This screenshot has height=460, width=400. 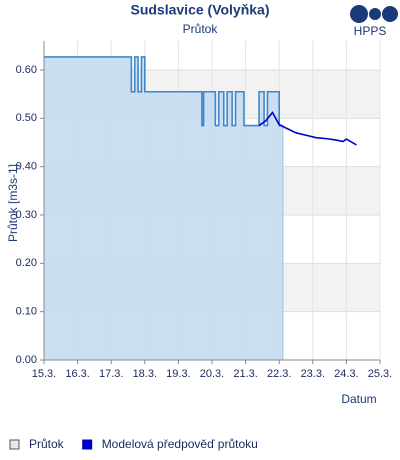 I want to click on x-axis-label: Datum, so click(x=358, y=399).